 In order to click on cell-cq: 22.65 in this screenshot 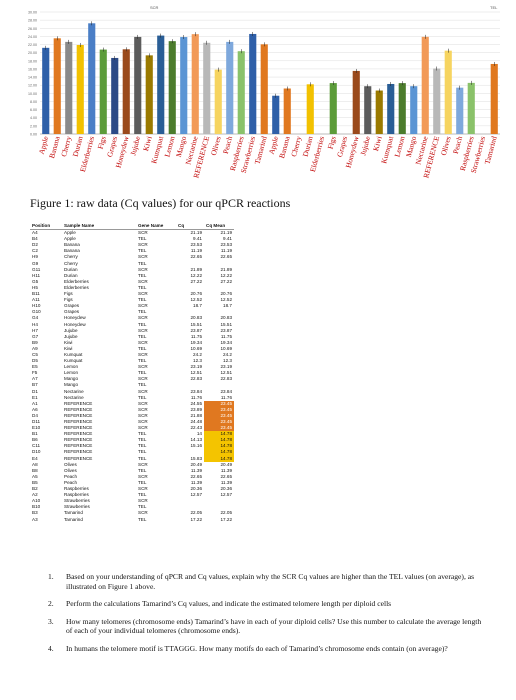, I will do `click(196, 257)`.